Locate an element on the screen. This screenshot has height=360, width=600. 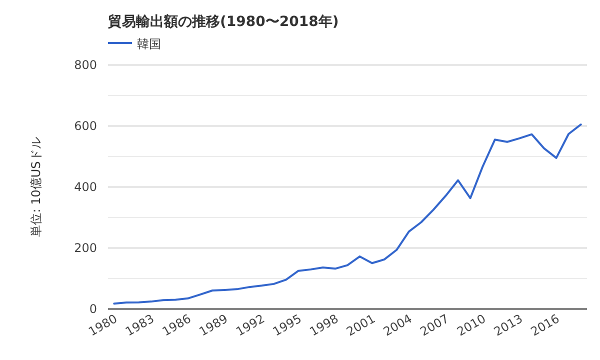
y-axis-title: 単位: 10億USドル is located at coordinates (36, 187).